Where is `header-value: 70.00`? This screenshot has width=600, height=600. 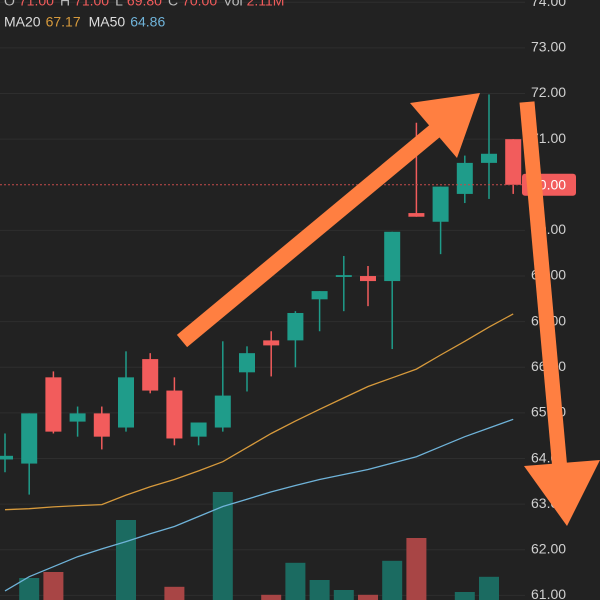 header-value: 70.00 is located at coordinates (199, 4).